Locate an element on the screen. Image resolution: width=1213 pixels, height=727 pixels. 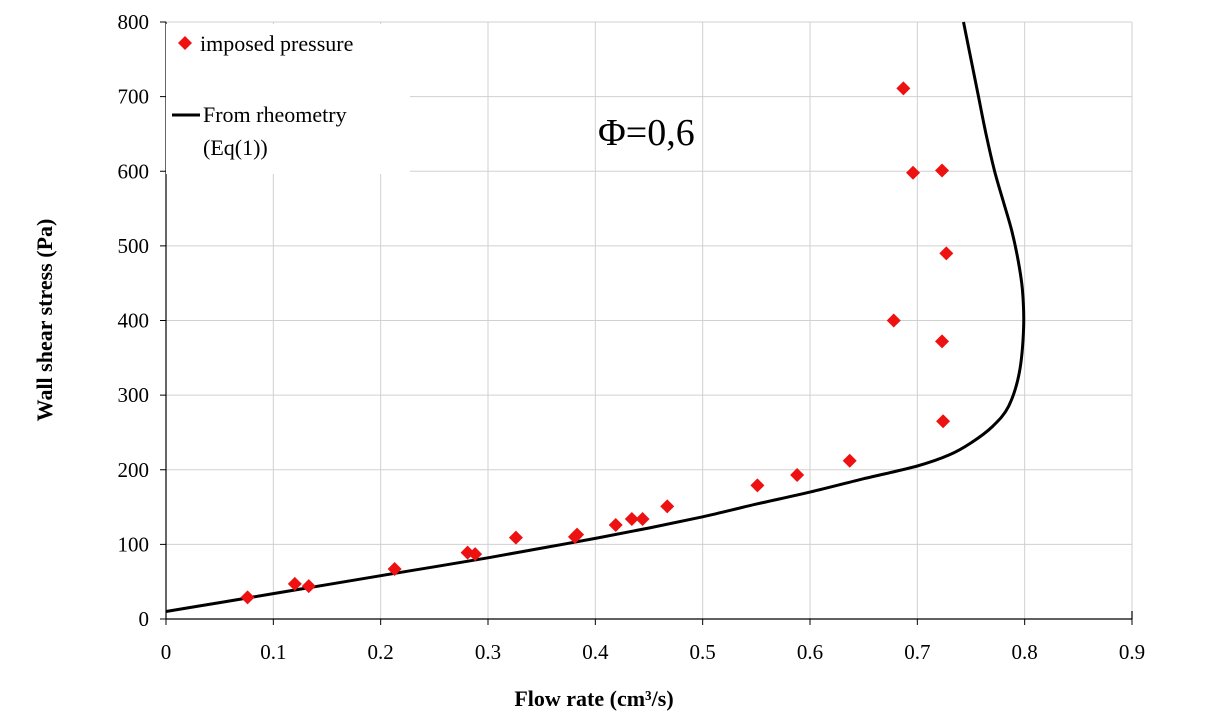
legend-label-rheometry-line1: From rheometry is located at coordinates (275, 114).